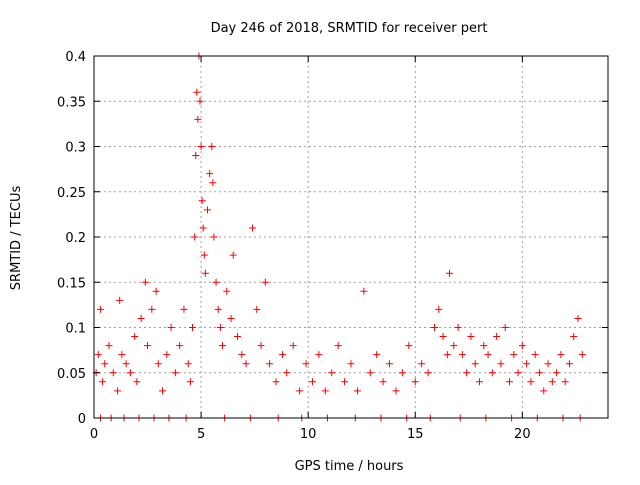  I want to click on y-tick-label: 0, so click(82, 419).